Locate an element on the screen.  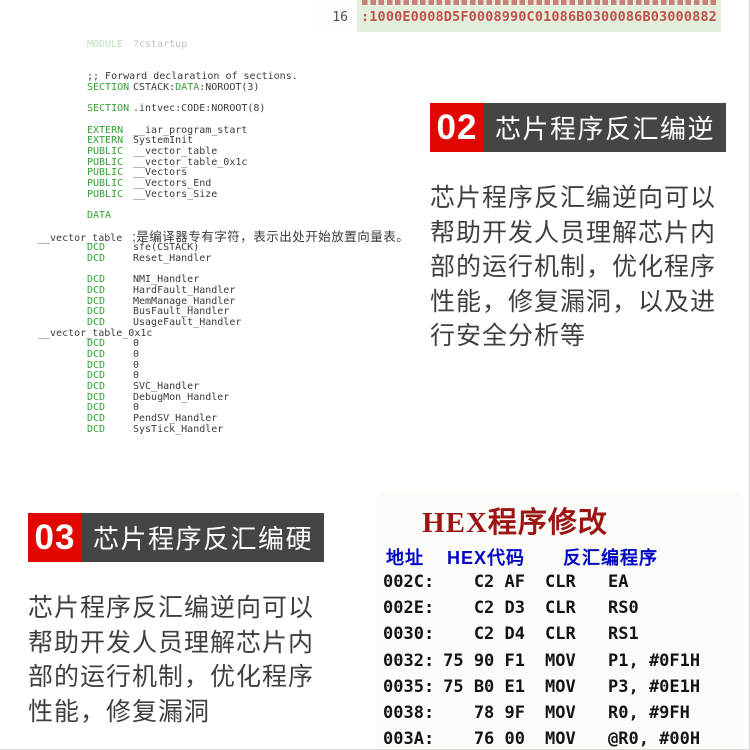
asm-line: PUBLIC __vector_table_0x1c is located at coordinates (167, 162).